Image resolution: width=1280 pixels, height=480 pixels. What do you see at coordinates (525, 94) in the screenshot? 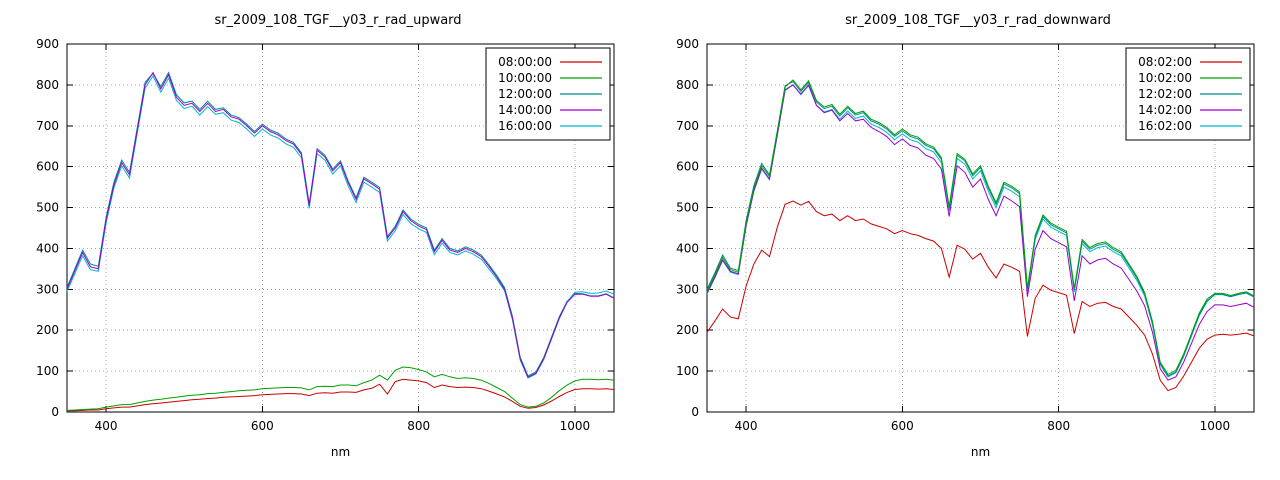
I see `legend-label: 12:00:00` at bounding box center [525, 94].